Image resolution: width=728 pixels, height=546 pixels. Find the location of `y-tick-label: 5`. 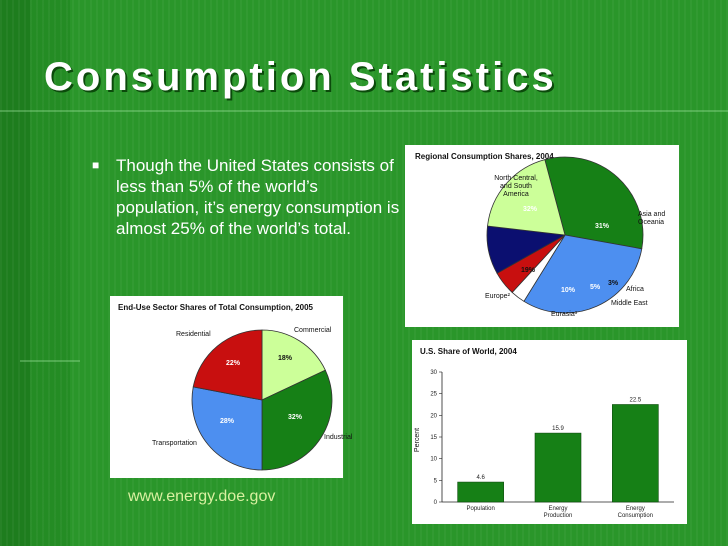

y-tick-label: 5 is located at coordinates (436, 481).